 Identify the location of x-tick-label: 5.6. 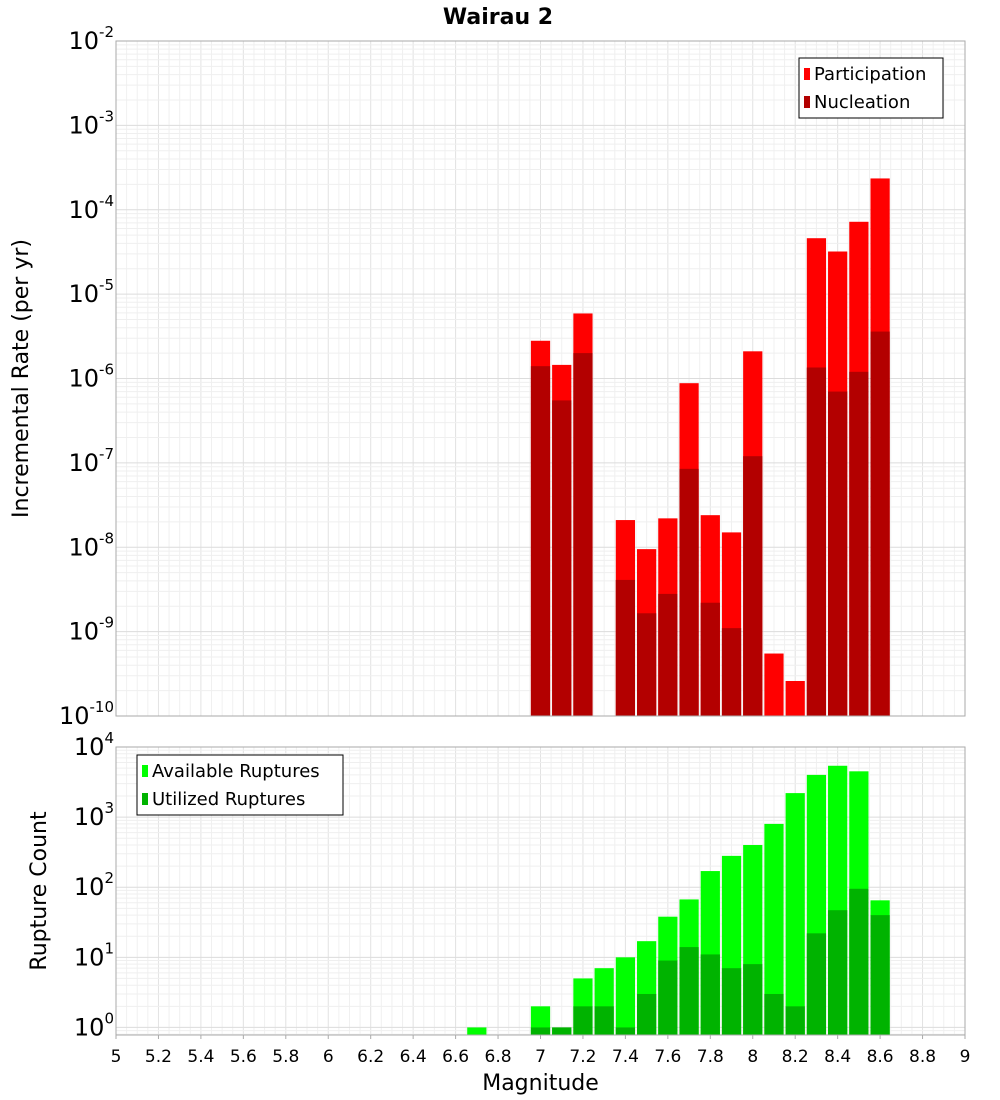
(243, 1057).